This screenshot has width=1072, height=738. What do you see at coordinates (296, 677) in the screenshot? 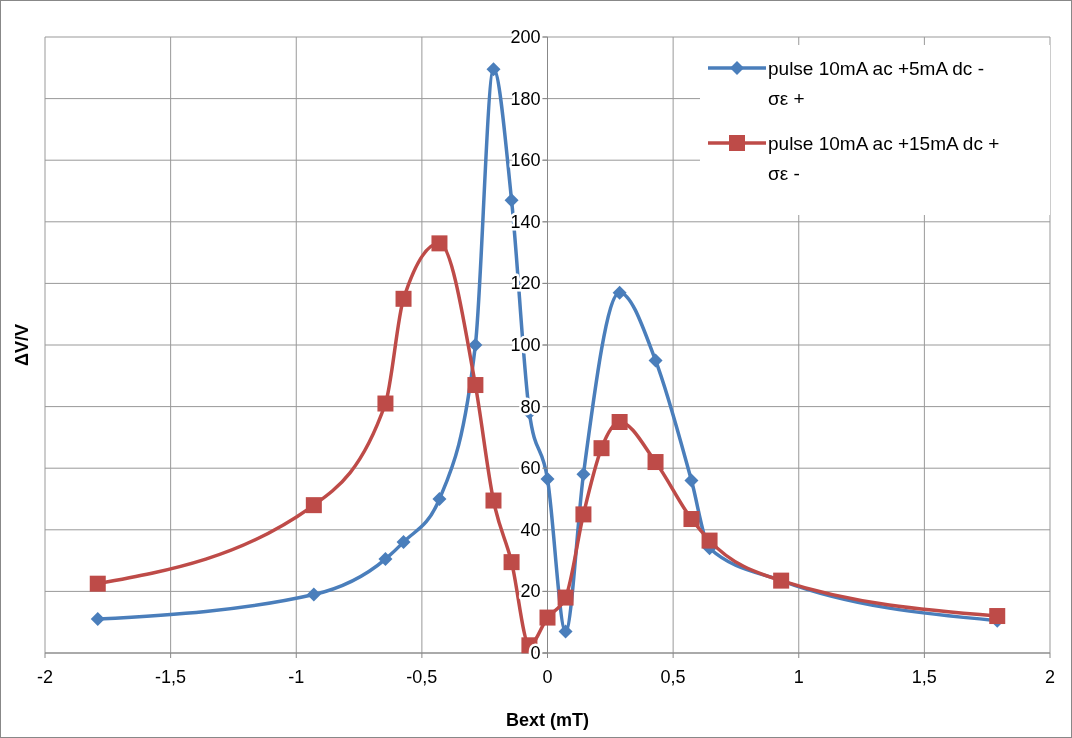
I see `x-tick-label: -1` at bounding box center [296, 677].